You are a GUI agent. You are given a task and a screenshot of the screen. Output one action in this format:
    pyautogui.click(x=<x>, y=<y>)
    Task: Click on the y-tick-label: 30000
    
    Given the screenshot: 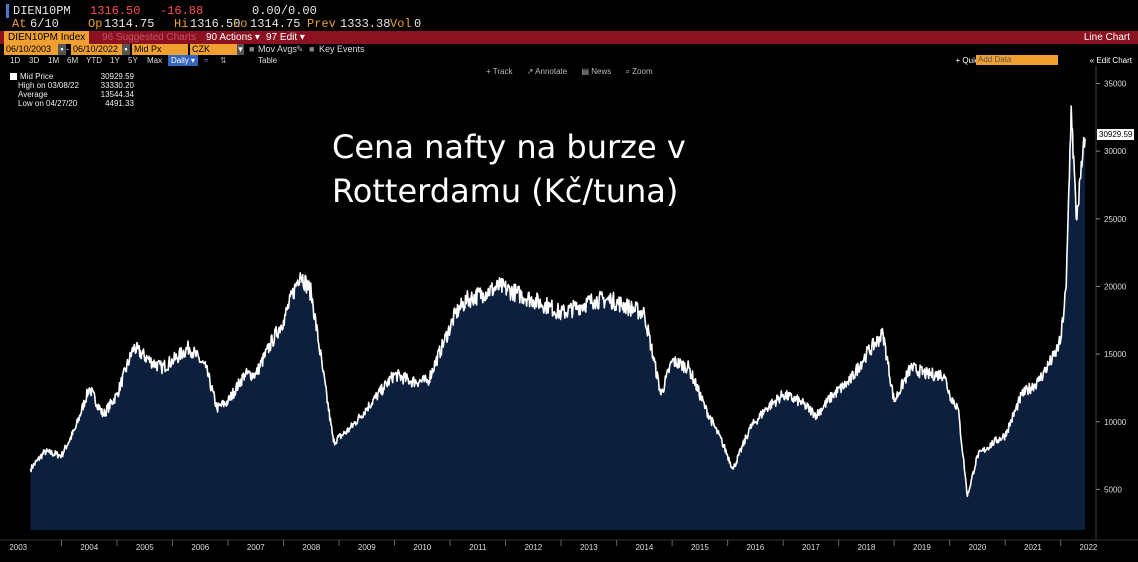 What is the action you would take?
    pyautogui.click(x=1115, y=151)
    